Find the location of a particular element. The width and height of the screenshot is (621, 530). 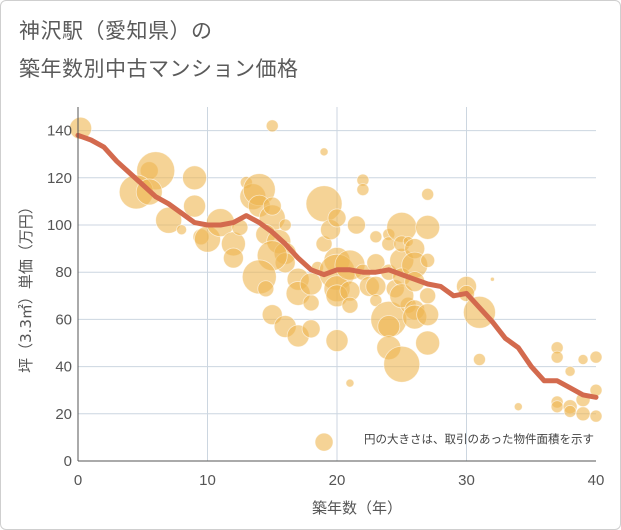

x-axis-label: 築年数（年） is located at coordinates (357, 508).